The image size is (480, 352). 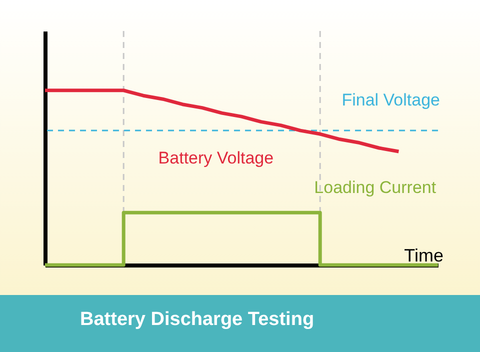 What do you see at coordinates (375, 188) in the screenshot?
I see `series-label: Loading Current` at bounding box center [375, 188].